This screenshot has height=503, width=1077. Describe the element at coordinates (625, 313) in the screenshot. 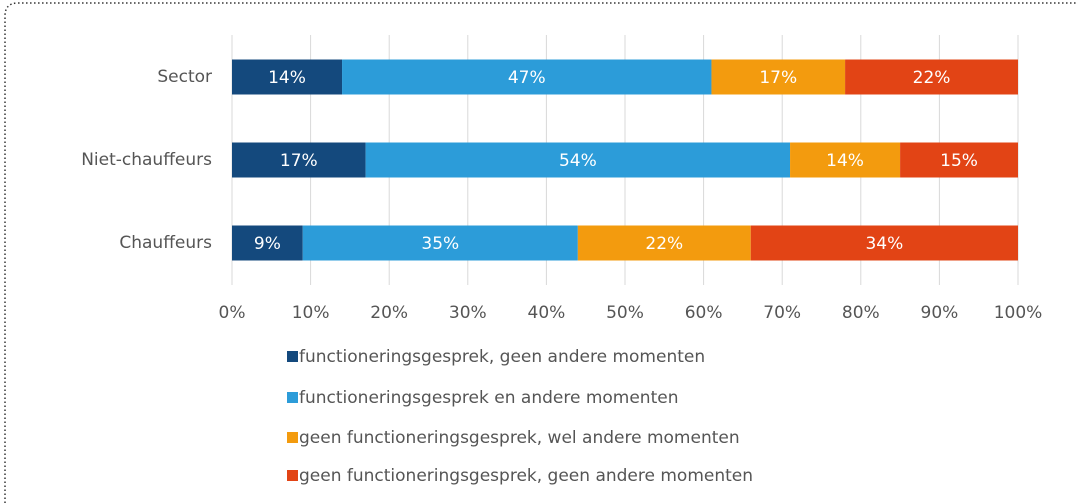

I see `x-tick-label: 50%` at that location.